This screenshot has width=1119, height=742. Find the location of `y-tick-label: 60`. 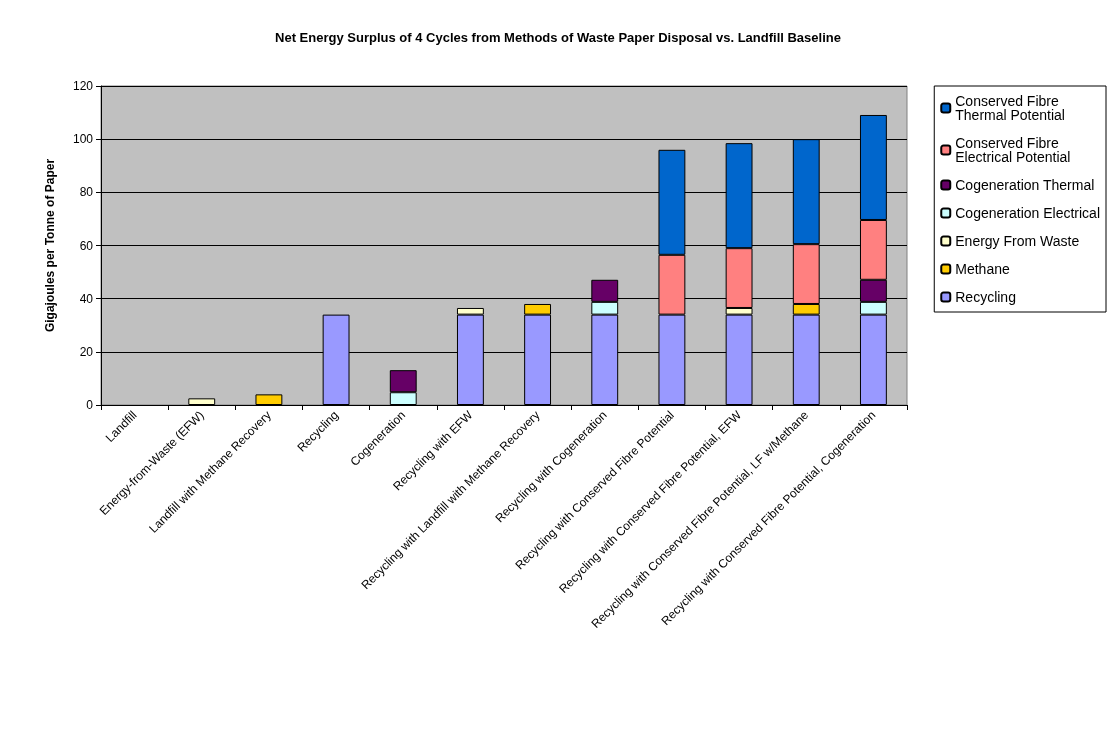

y-tick-label: 60 is located at coordinates (86, 245).